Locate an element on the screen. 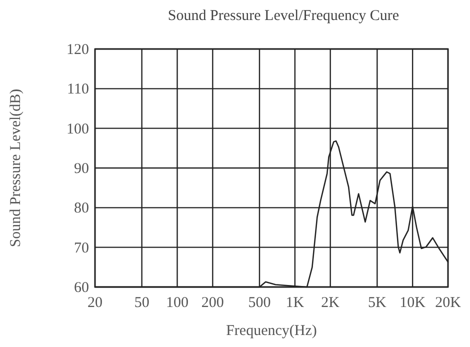 This screenshot has height=347, width=470. x-axis-title: Frequency(Hz) is located at coordinates (271, 331).